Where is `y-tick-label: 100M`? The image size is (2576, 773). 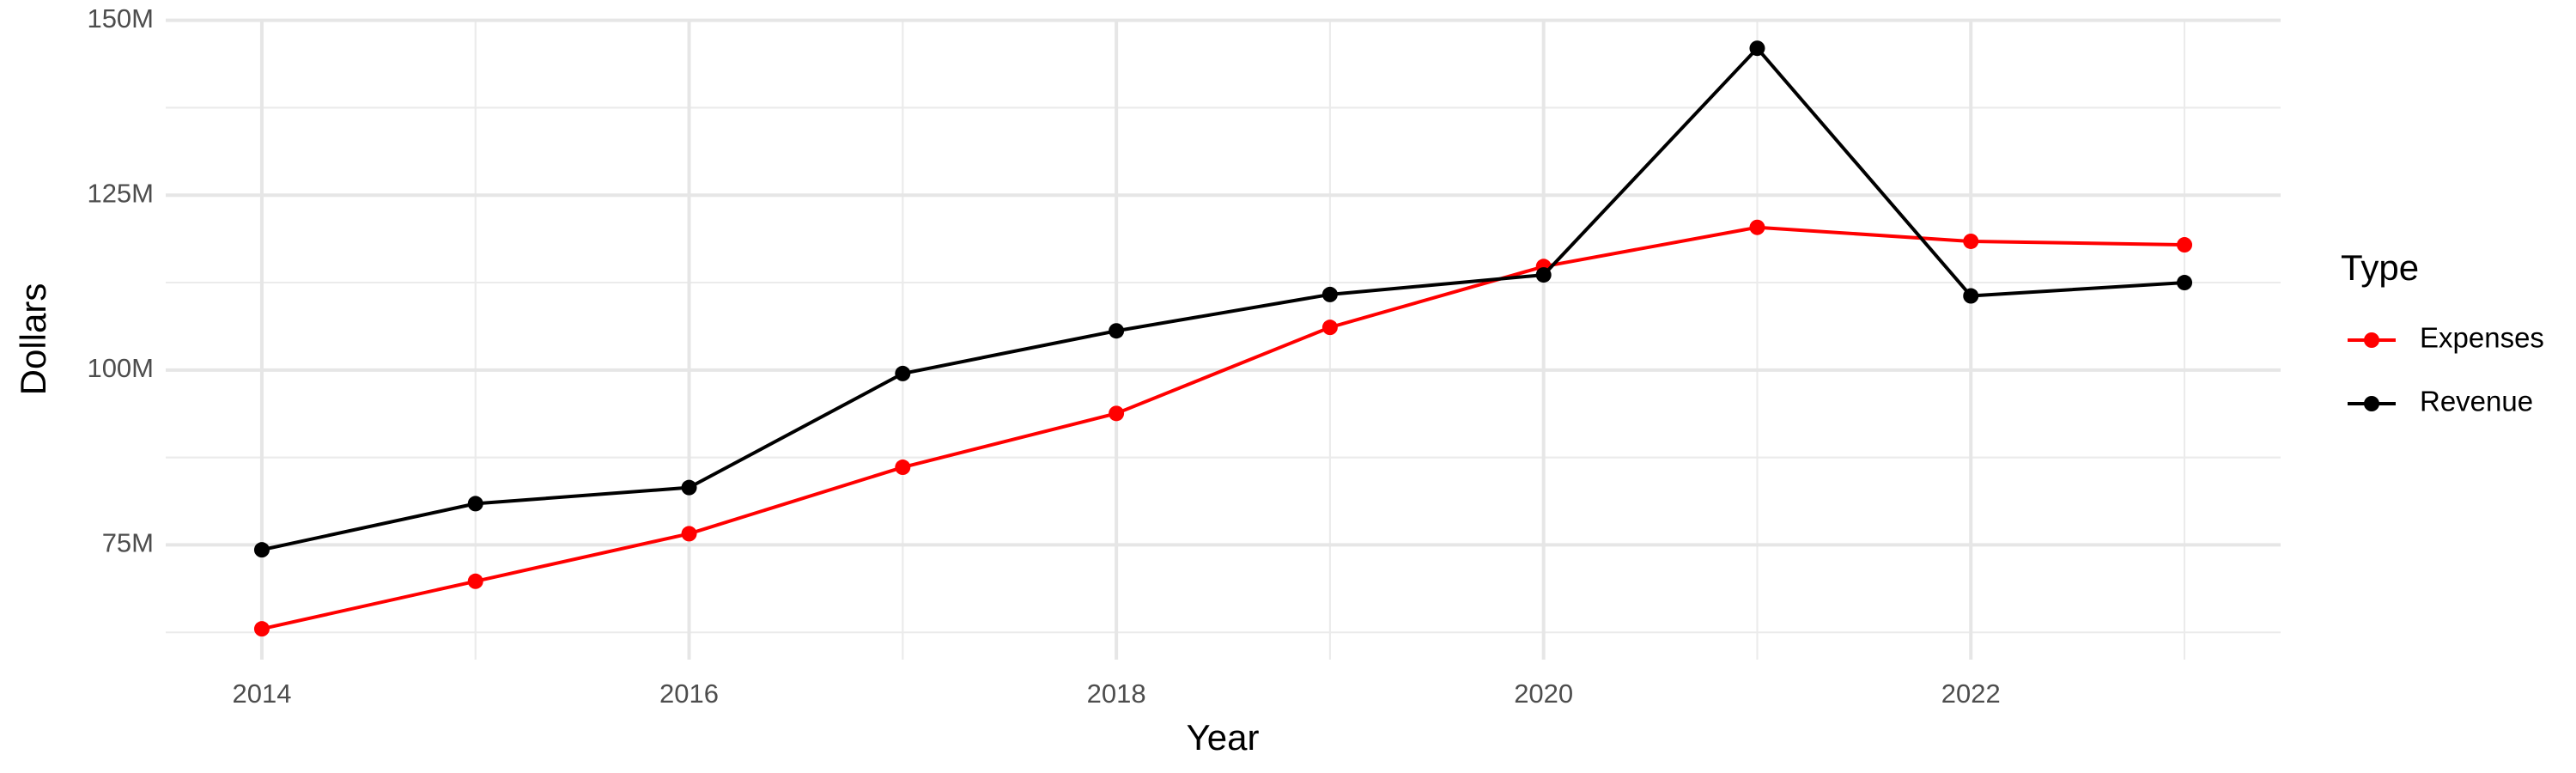 y-tick-label: 100M is located at coordinates (121, 368).